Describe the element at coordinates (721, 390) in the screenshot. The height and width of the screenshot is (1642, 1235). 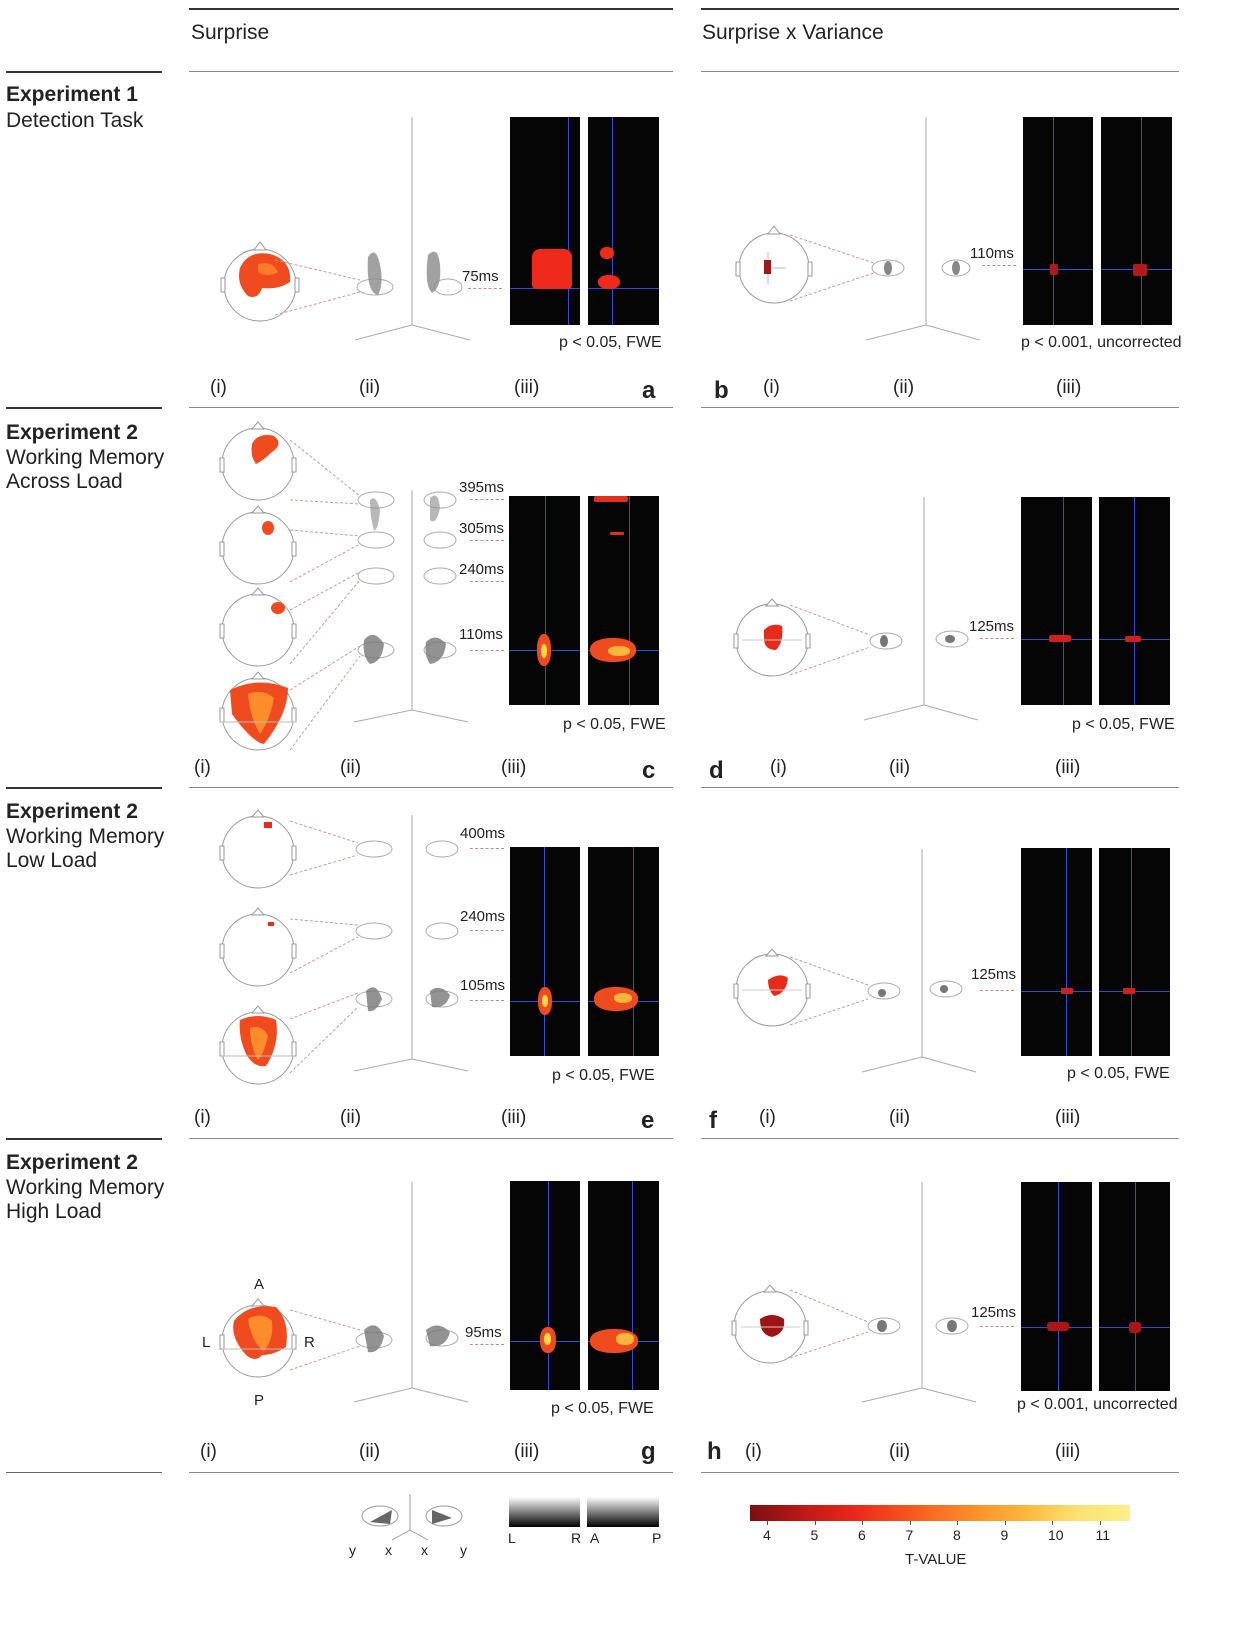
I see `panel-letter-b: b` at that location.